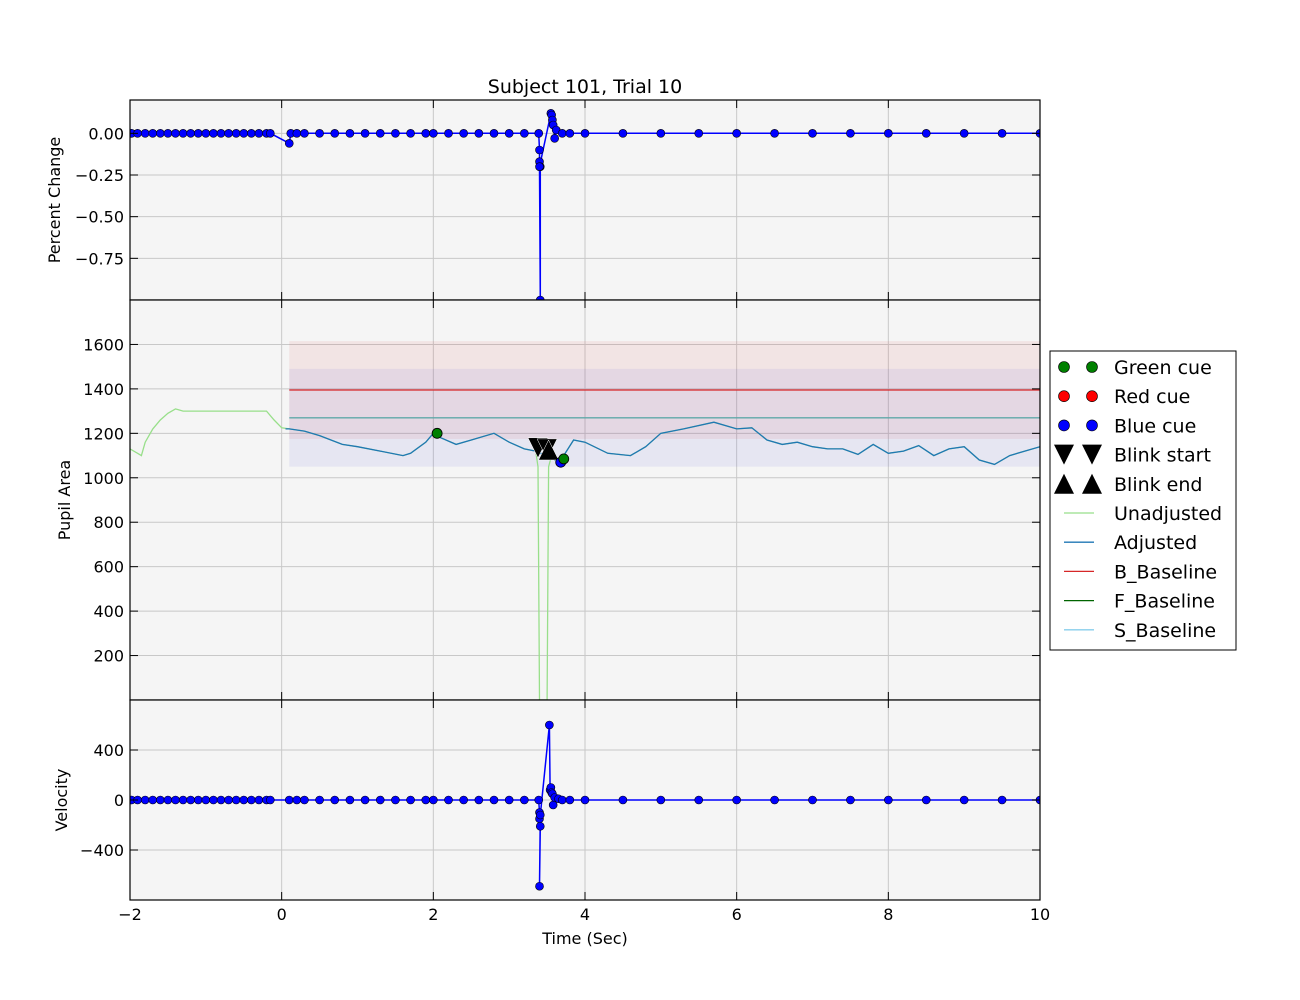 The width and height of the screenshot is (1300, 1000). What do you see at coordinates (108, 750) in the screenshot?
I see `y-tick-label: 400` at bounding box center [108, 750].